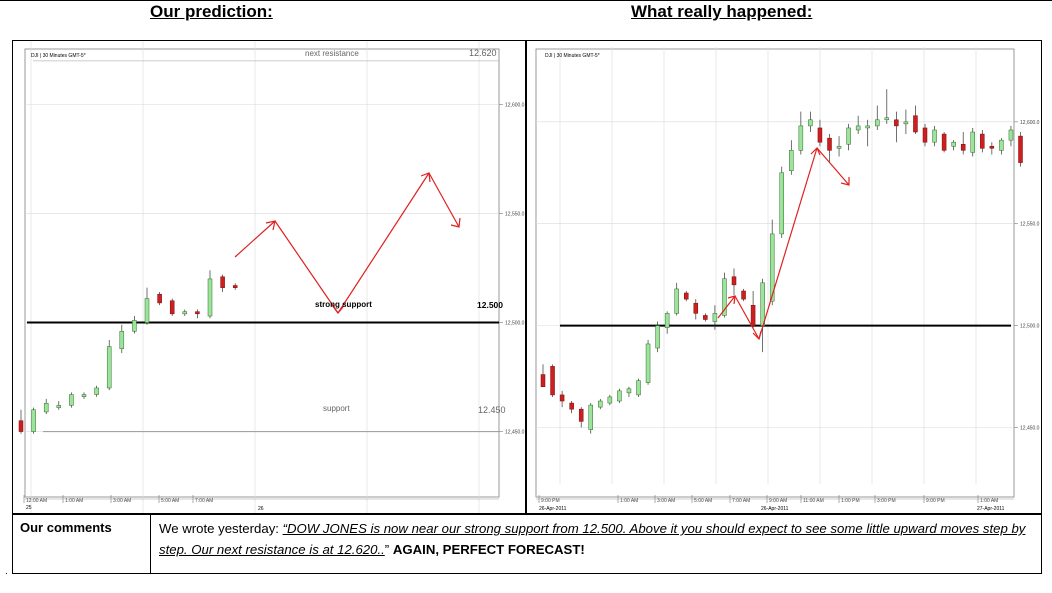 This screenshot has width=1052, height=593. I want to click on next-resistance-value: 12.620, so click(483, 53).